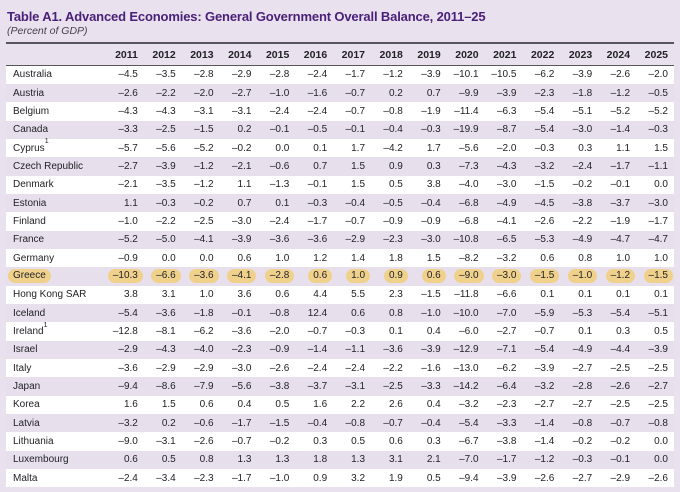 The image size is (680, 492). What do you see at coordinates (358, 295) in the screenshot?
I see `value-text: 5.5` at bounding box center [358, 295].